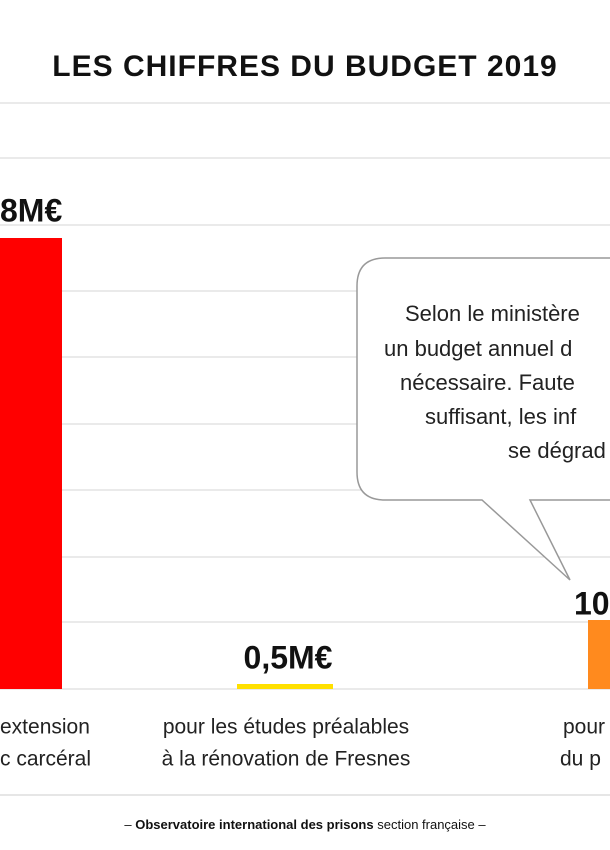 The image size is (610, 850). What do you see at coordinates (584, 727) in the screenshot?
I see `caption: pour` at bounding box center [584, 727].